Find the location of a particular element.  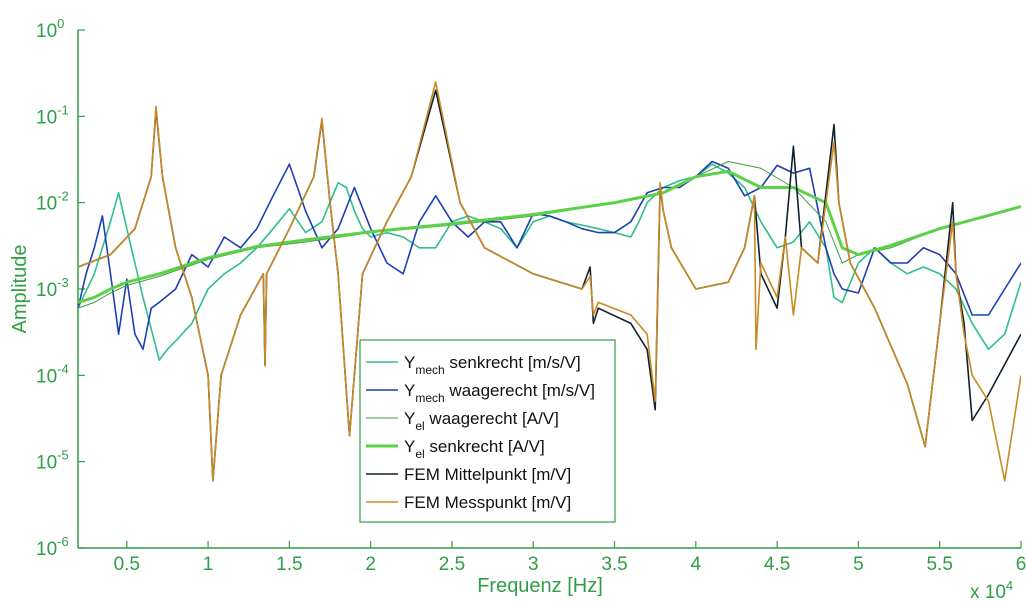

x-tick-label: 4.5 is located at coordinates (777, 564).